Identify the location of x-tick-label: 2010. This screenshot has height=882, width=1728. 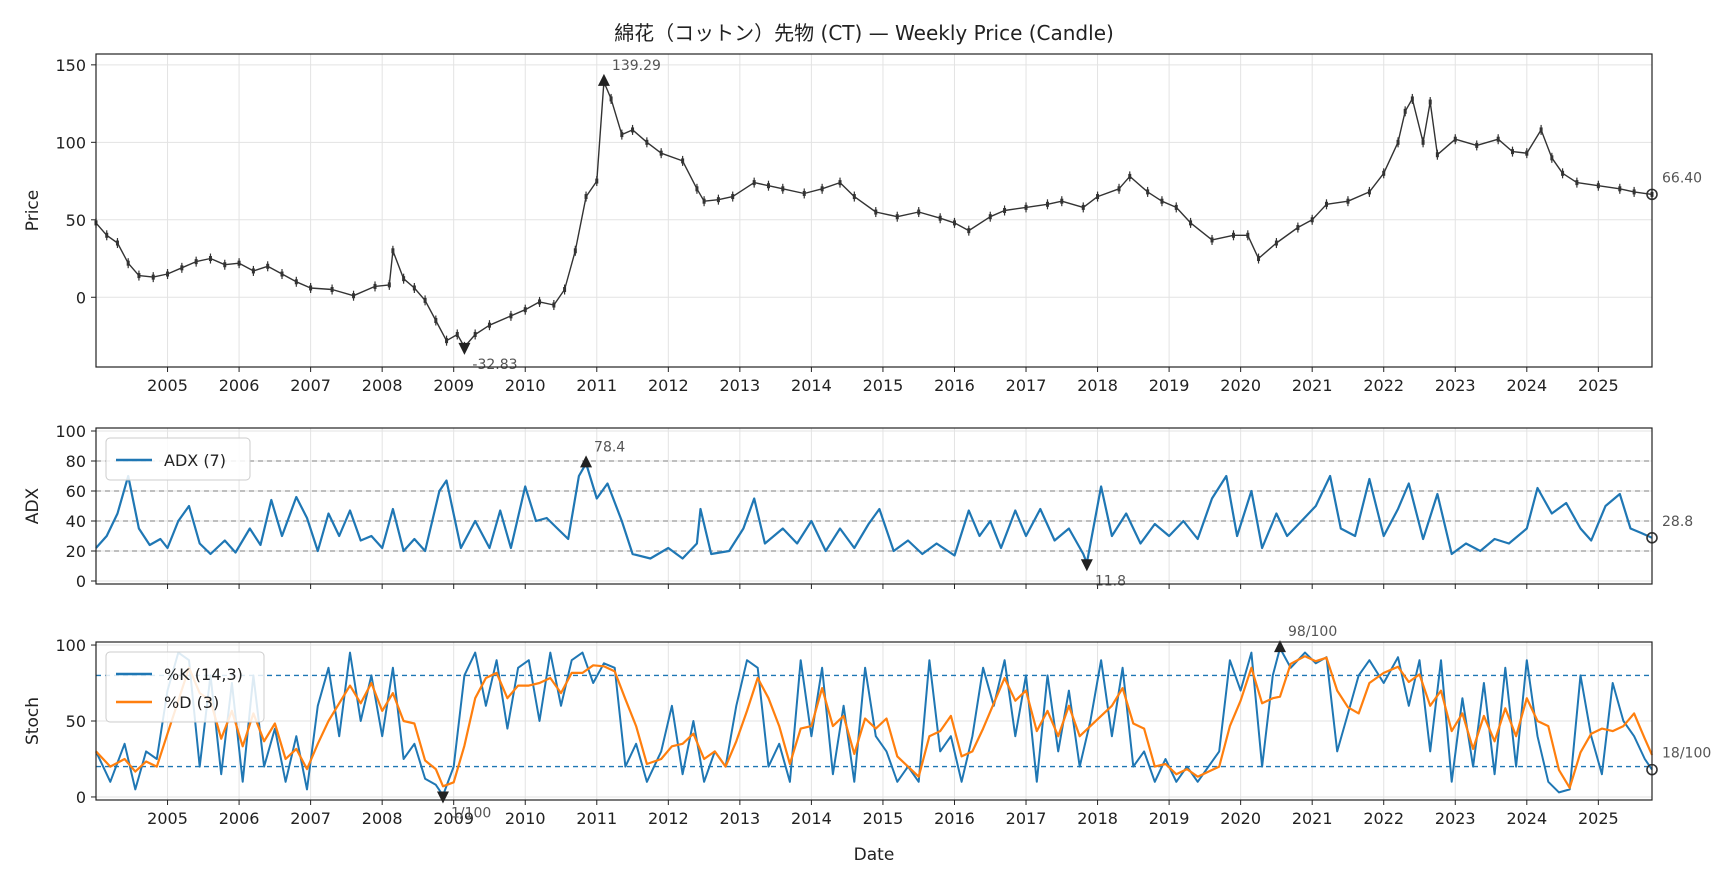
(525, 385).